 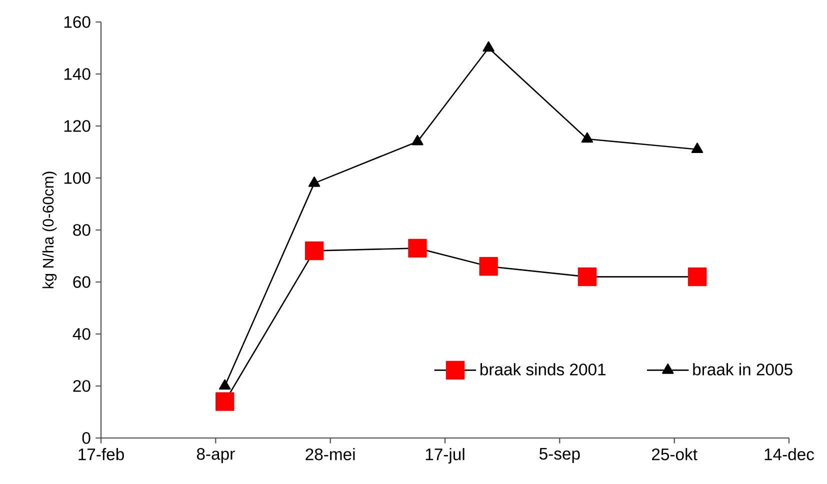 What do you see at coordinates (49, 230) in the screenshot?
I see `y-axis-title: kg N/ha (0-60cm)` at bounding box center [49, 230].